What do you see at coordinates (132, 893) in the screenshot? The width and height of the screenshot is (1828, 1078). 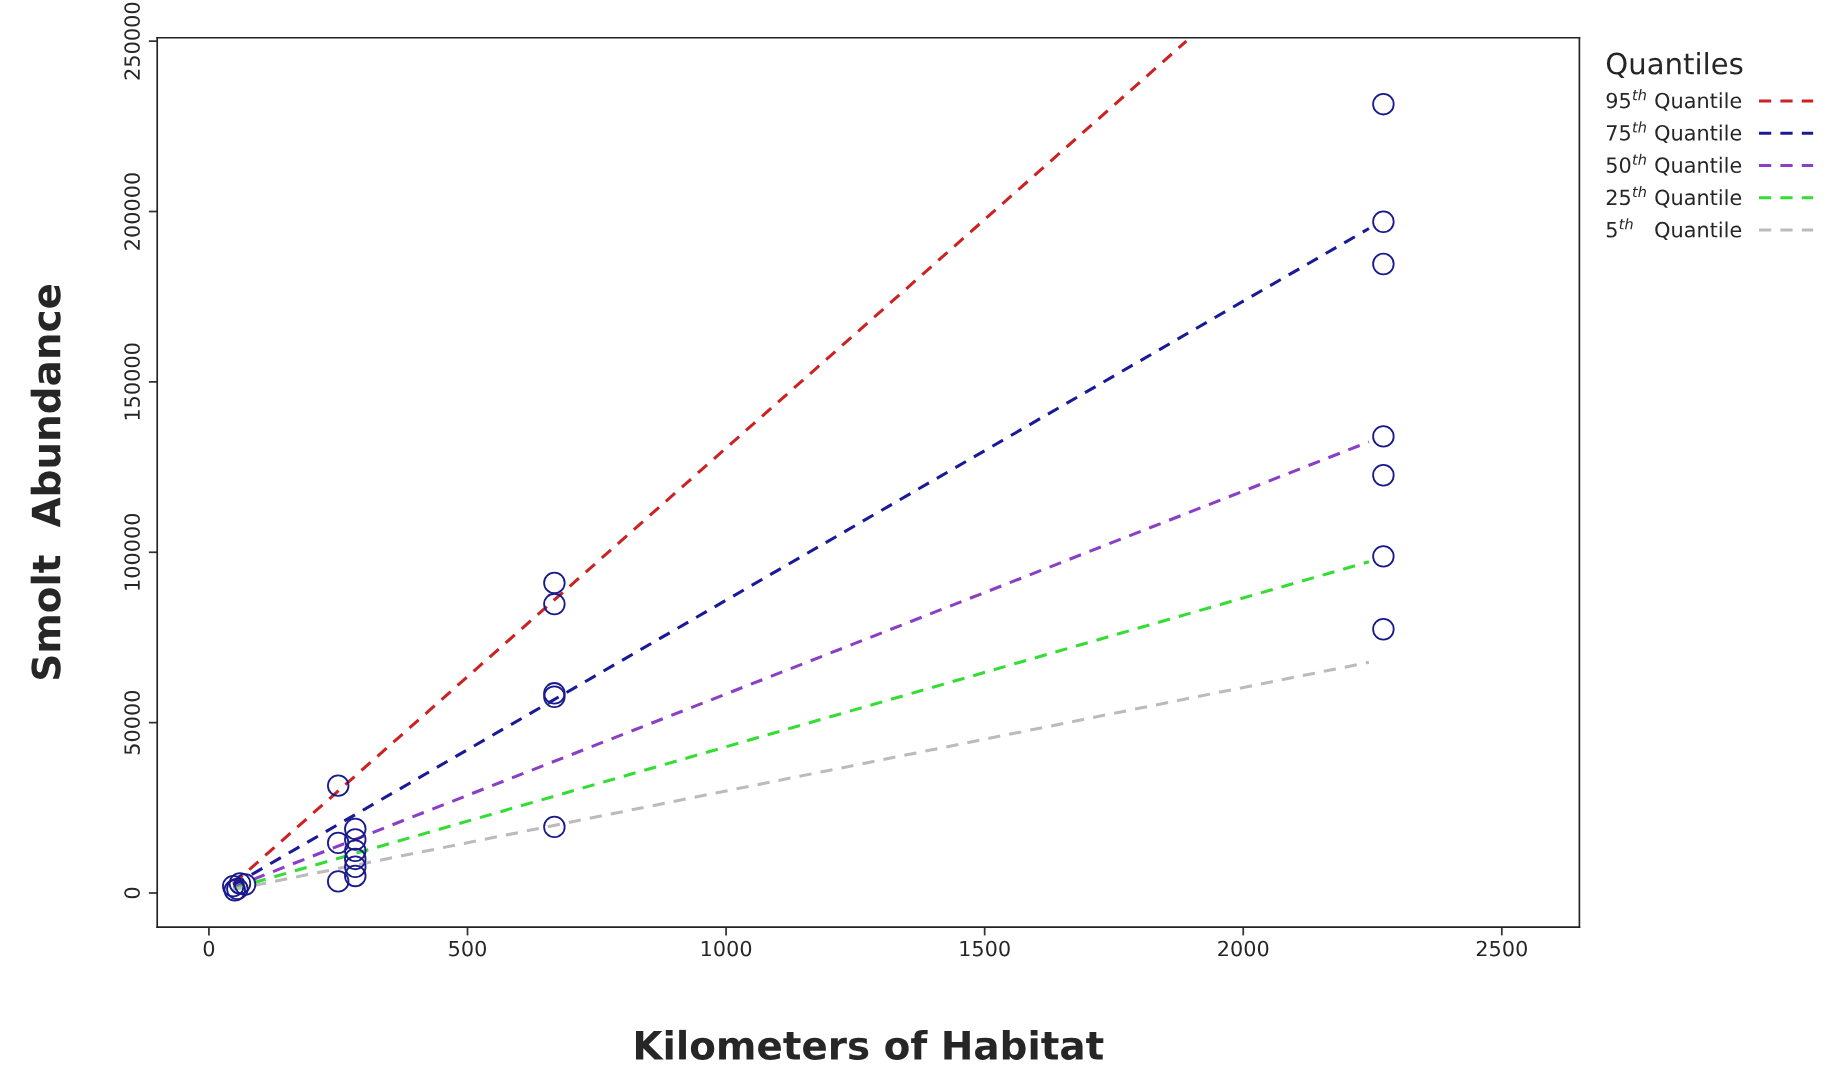 I see `y-tick-label: 0` at bounding box center [132, 893].